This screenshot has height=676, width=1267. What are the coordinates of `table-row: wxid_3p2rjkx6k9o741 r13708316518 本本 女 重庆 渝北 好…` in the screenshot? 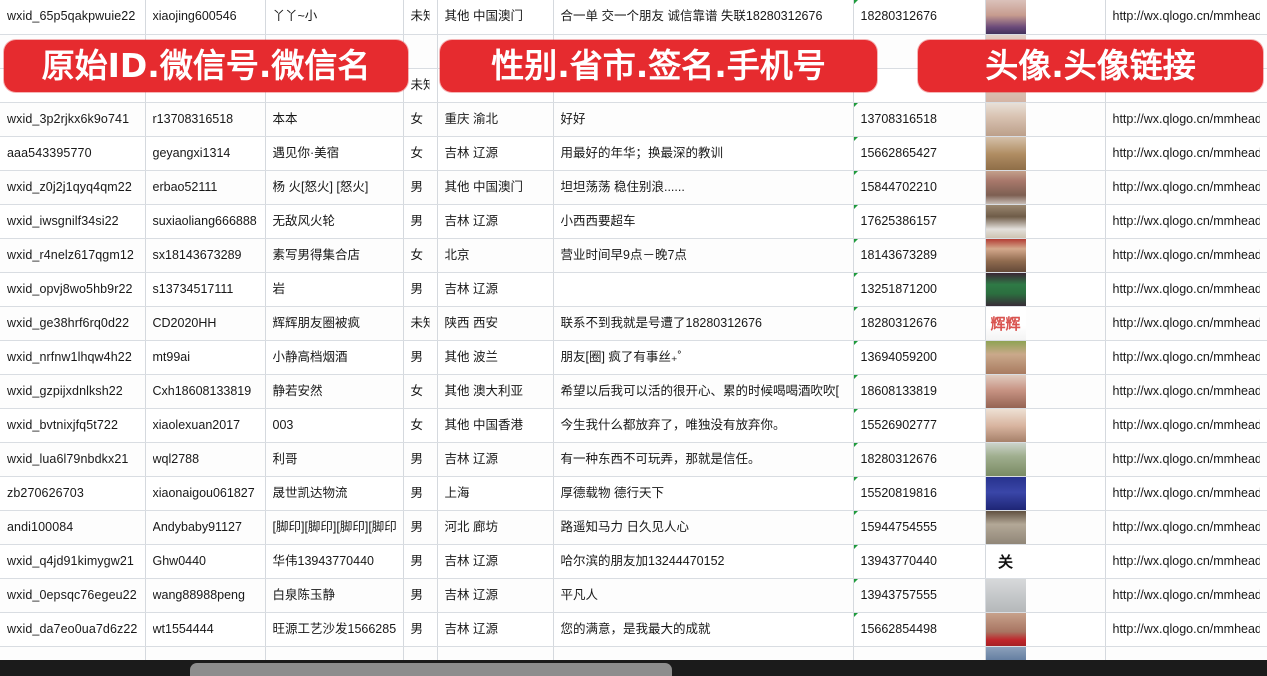 It's located at (633, 119).